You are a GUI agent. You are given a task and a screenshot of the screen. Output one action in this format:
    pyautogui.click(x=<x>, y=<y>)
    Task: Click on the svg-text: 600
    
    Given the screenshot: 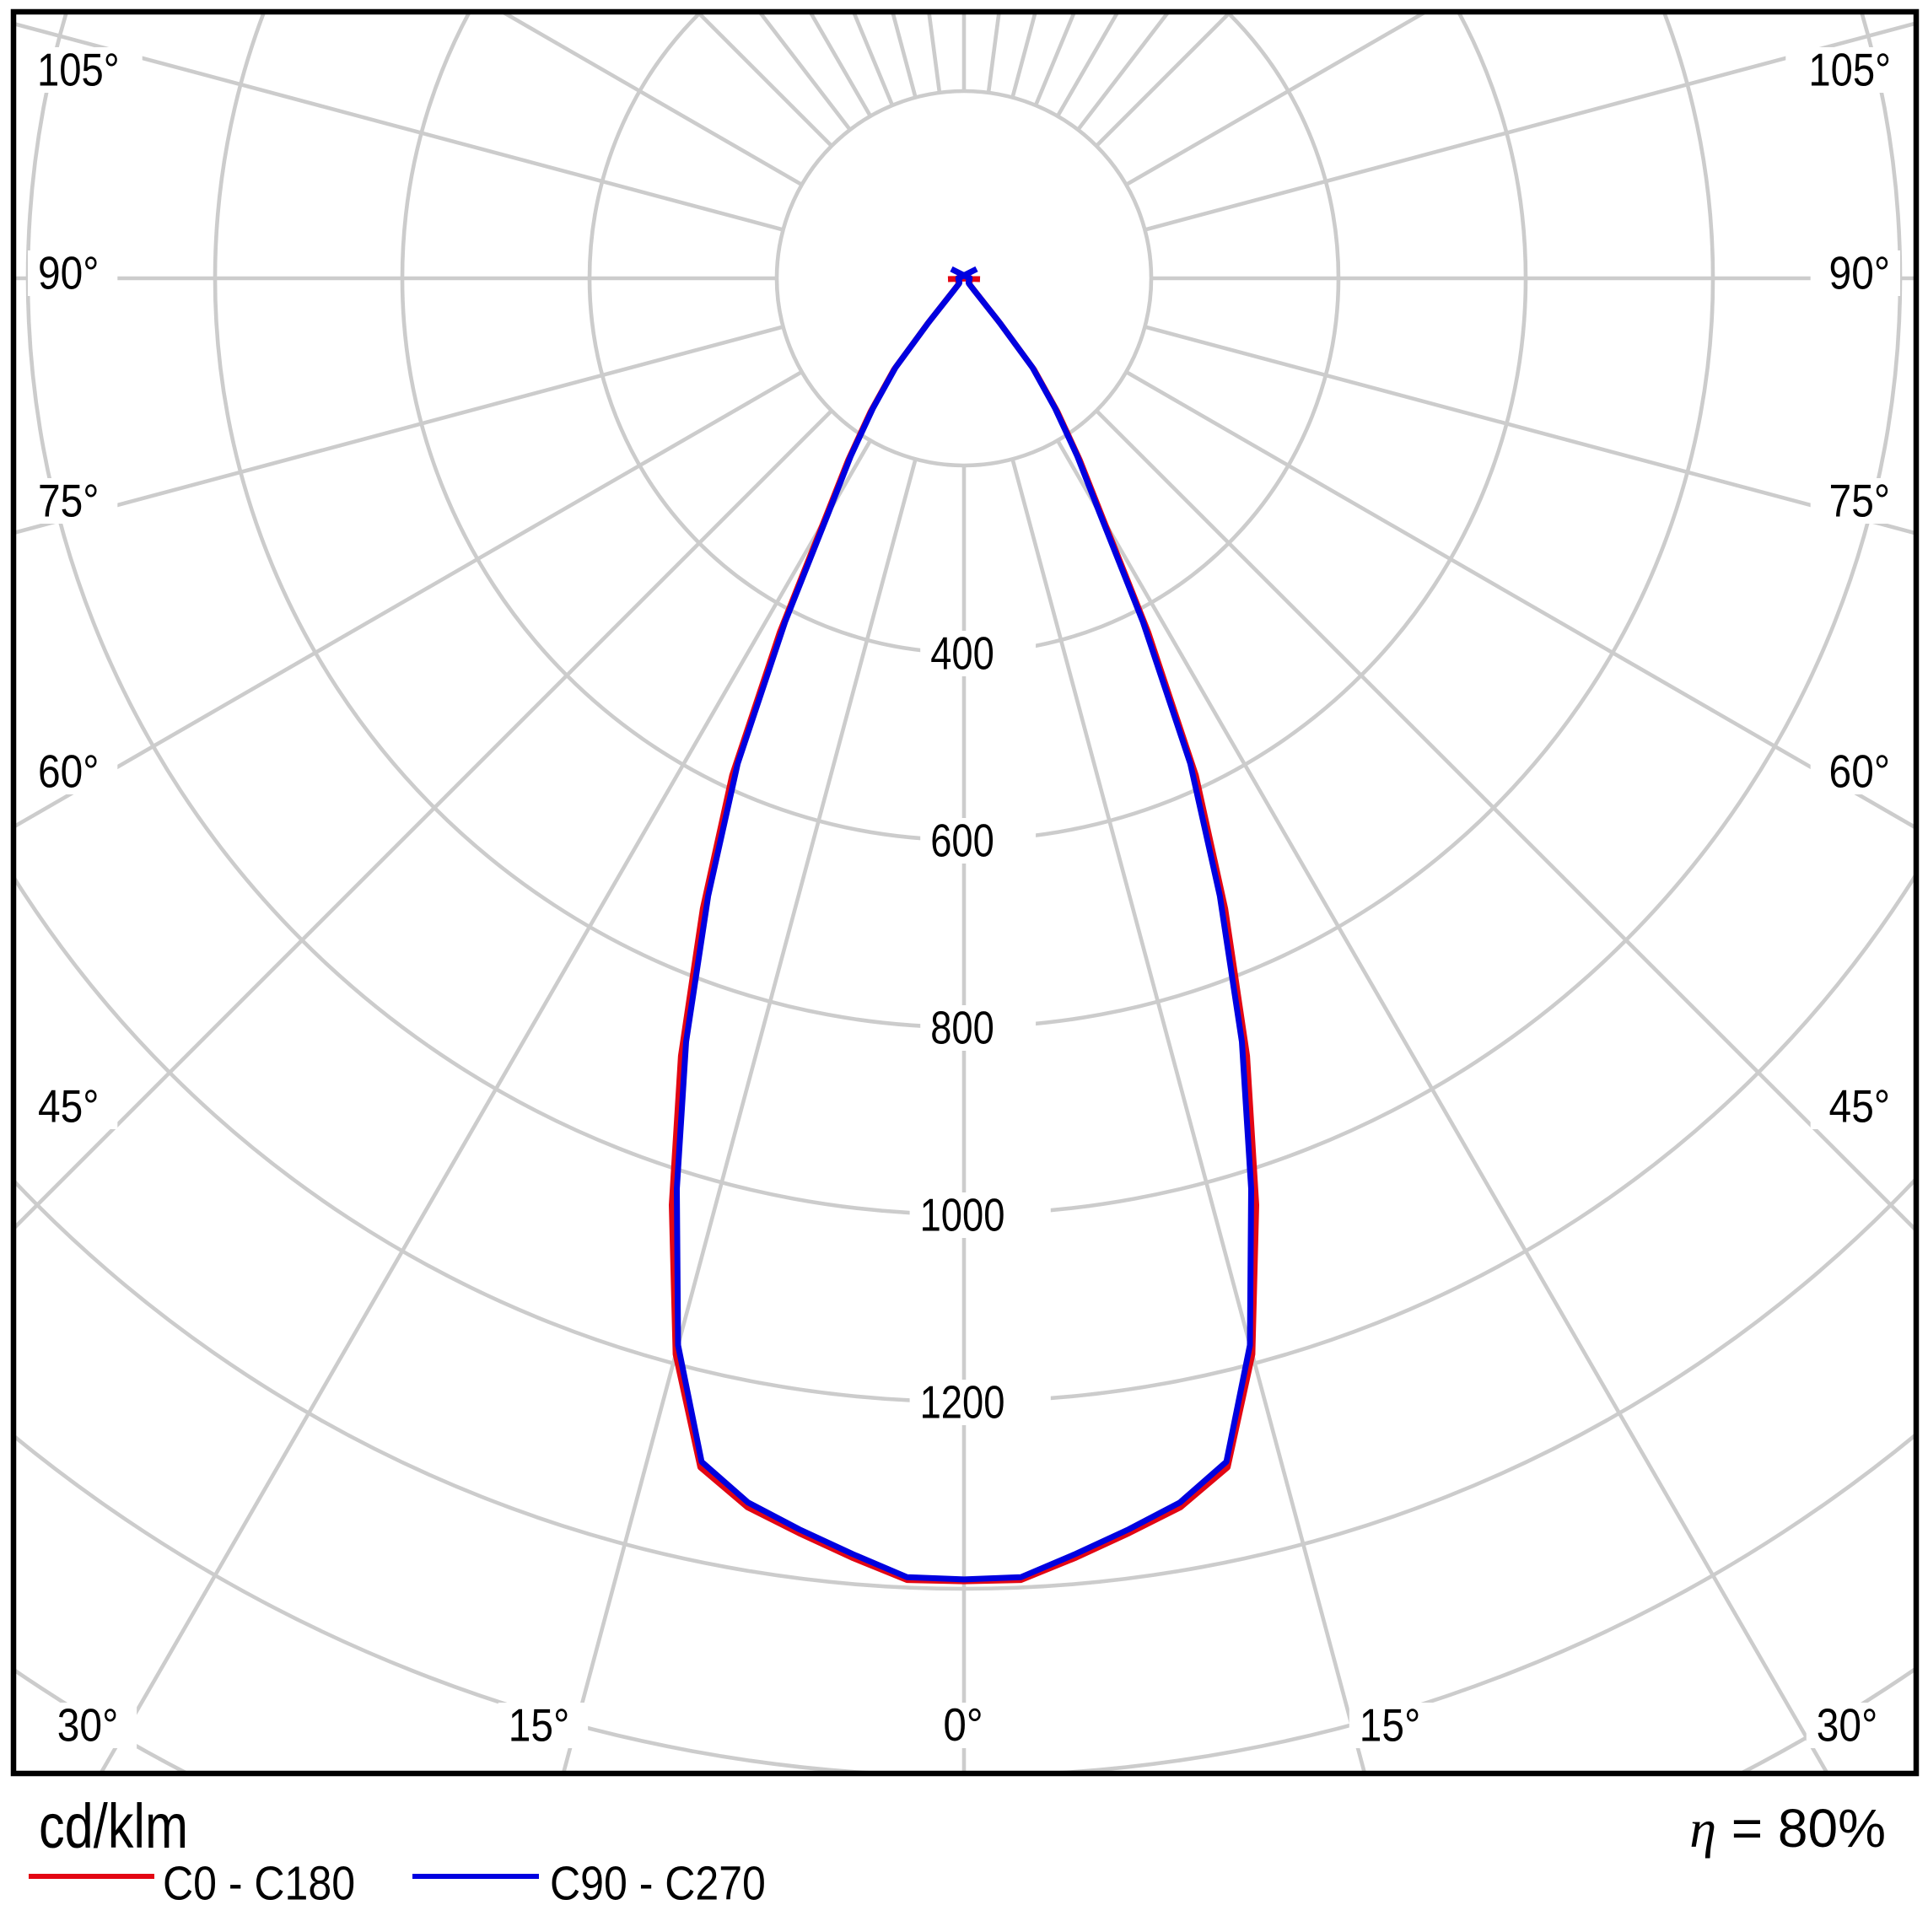 What is the action you would take?
    pyautogui.click(x=962, y=841)
    